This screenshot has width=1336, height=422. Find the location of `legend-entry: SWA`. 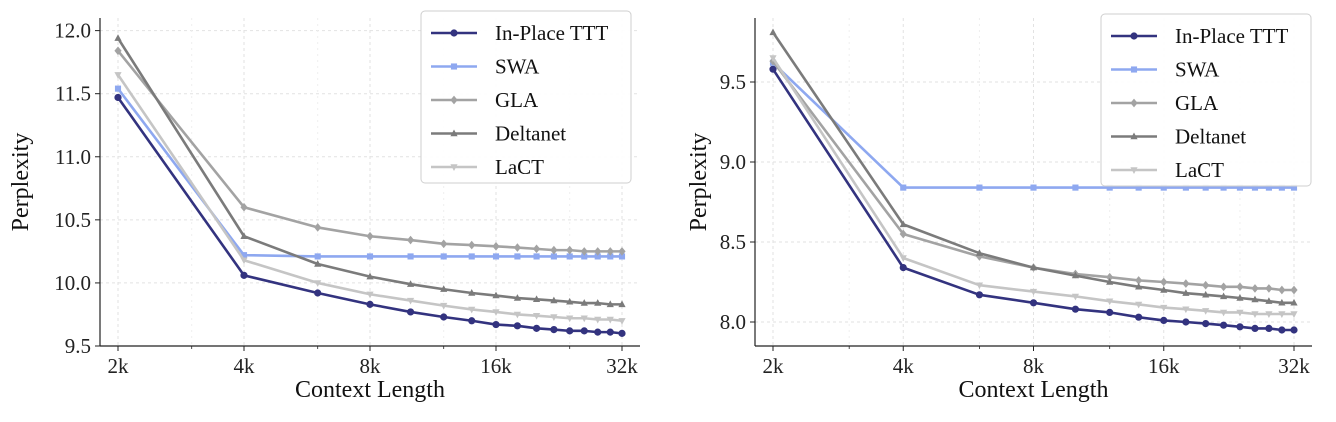

legend-entry: SWA is located at coordinates (1165, 70).